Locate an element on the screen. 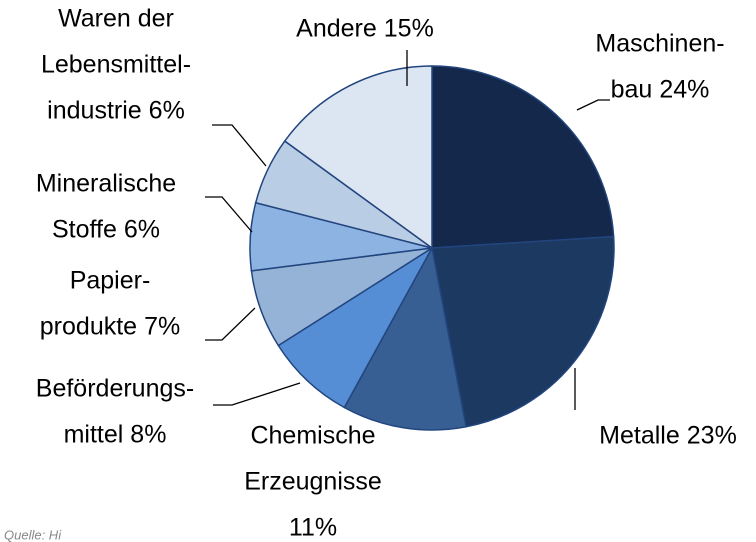  slice-label: Waren der is located at coordinates (116, 19).